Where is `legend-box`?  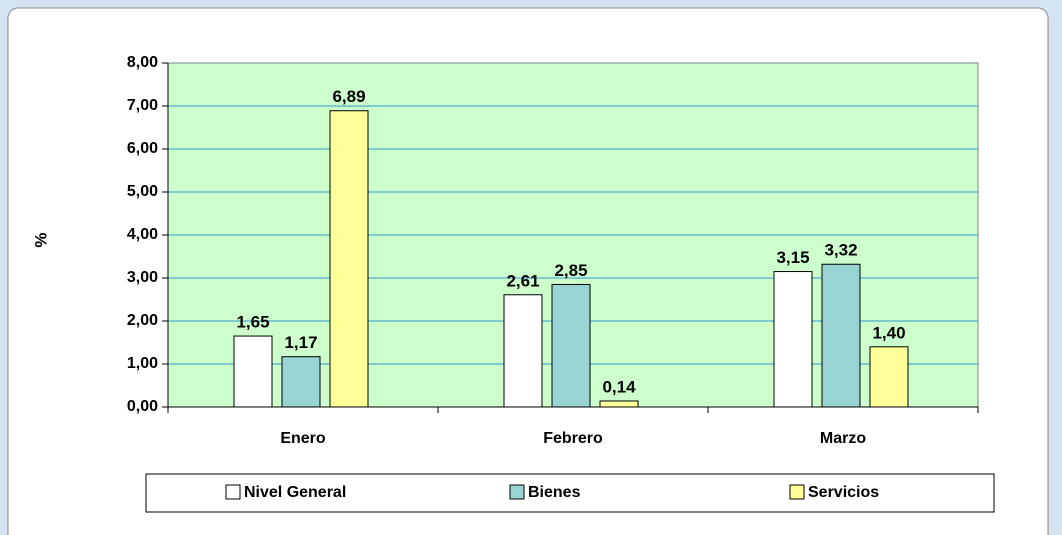
legend-box is located at coordinates (570, 493).